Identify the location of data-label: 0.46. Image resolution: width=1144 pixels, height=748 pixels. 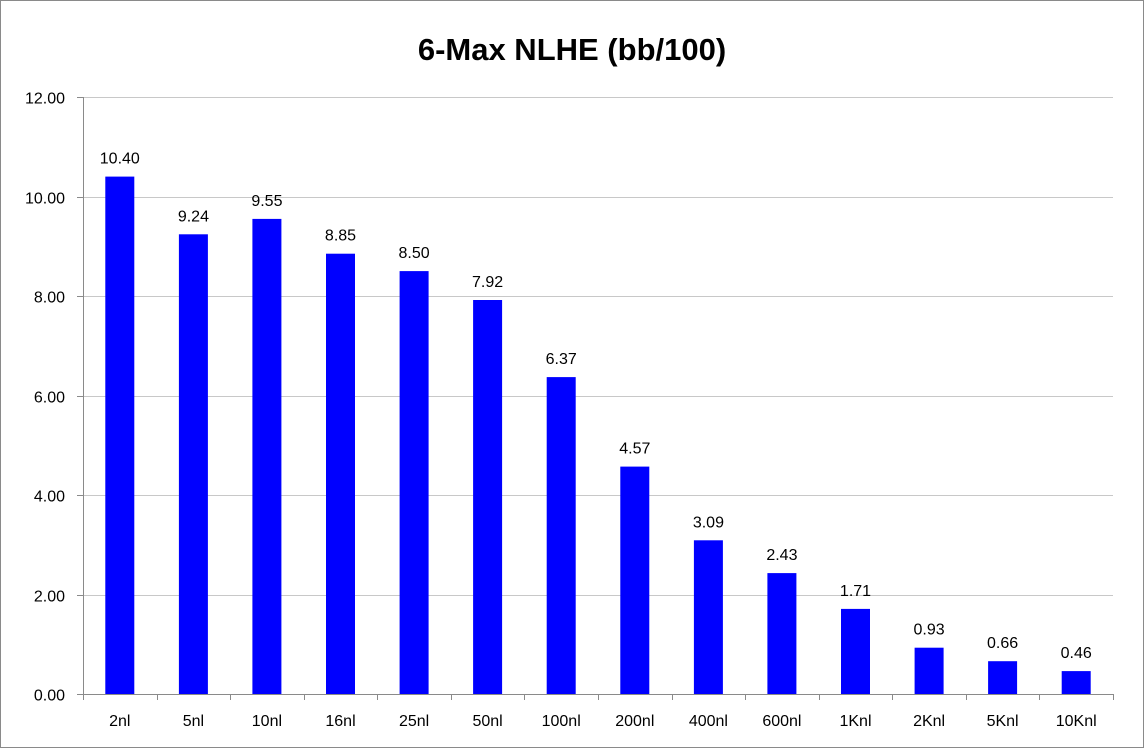
(1076, 653).